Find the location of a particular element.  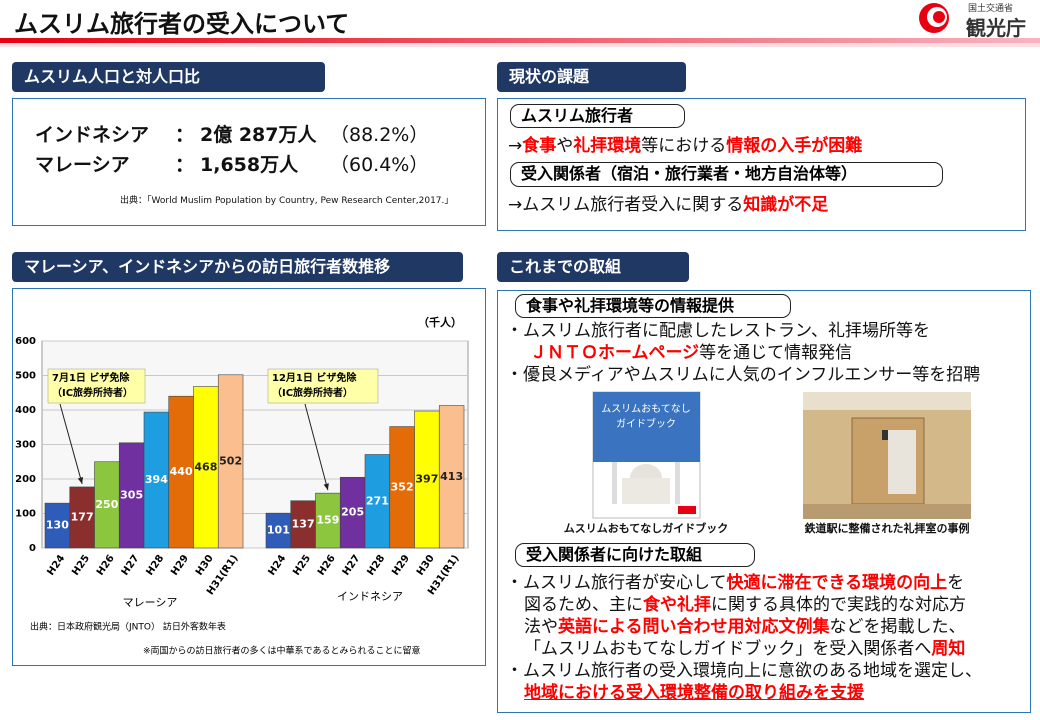

data-label: 101 is located at coordinates (278, 530).